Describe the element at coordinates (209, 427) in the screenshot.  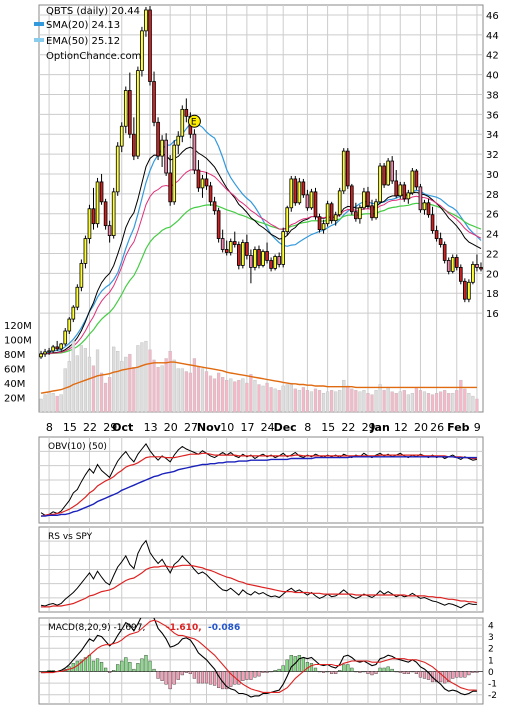
I see `date-tick-label: Nov` at that location.